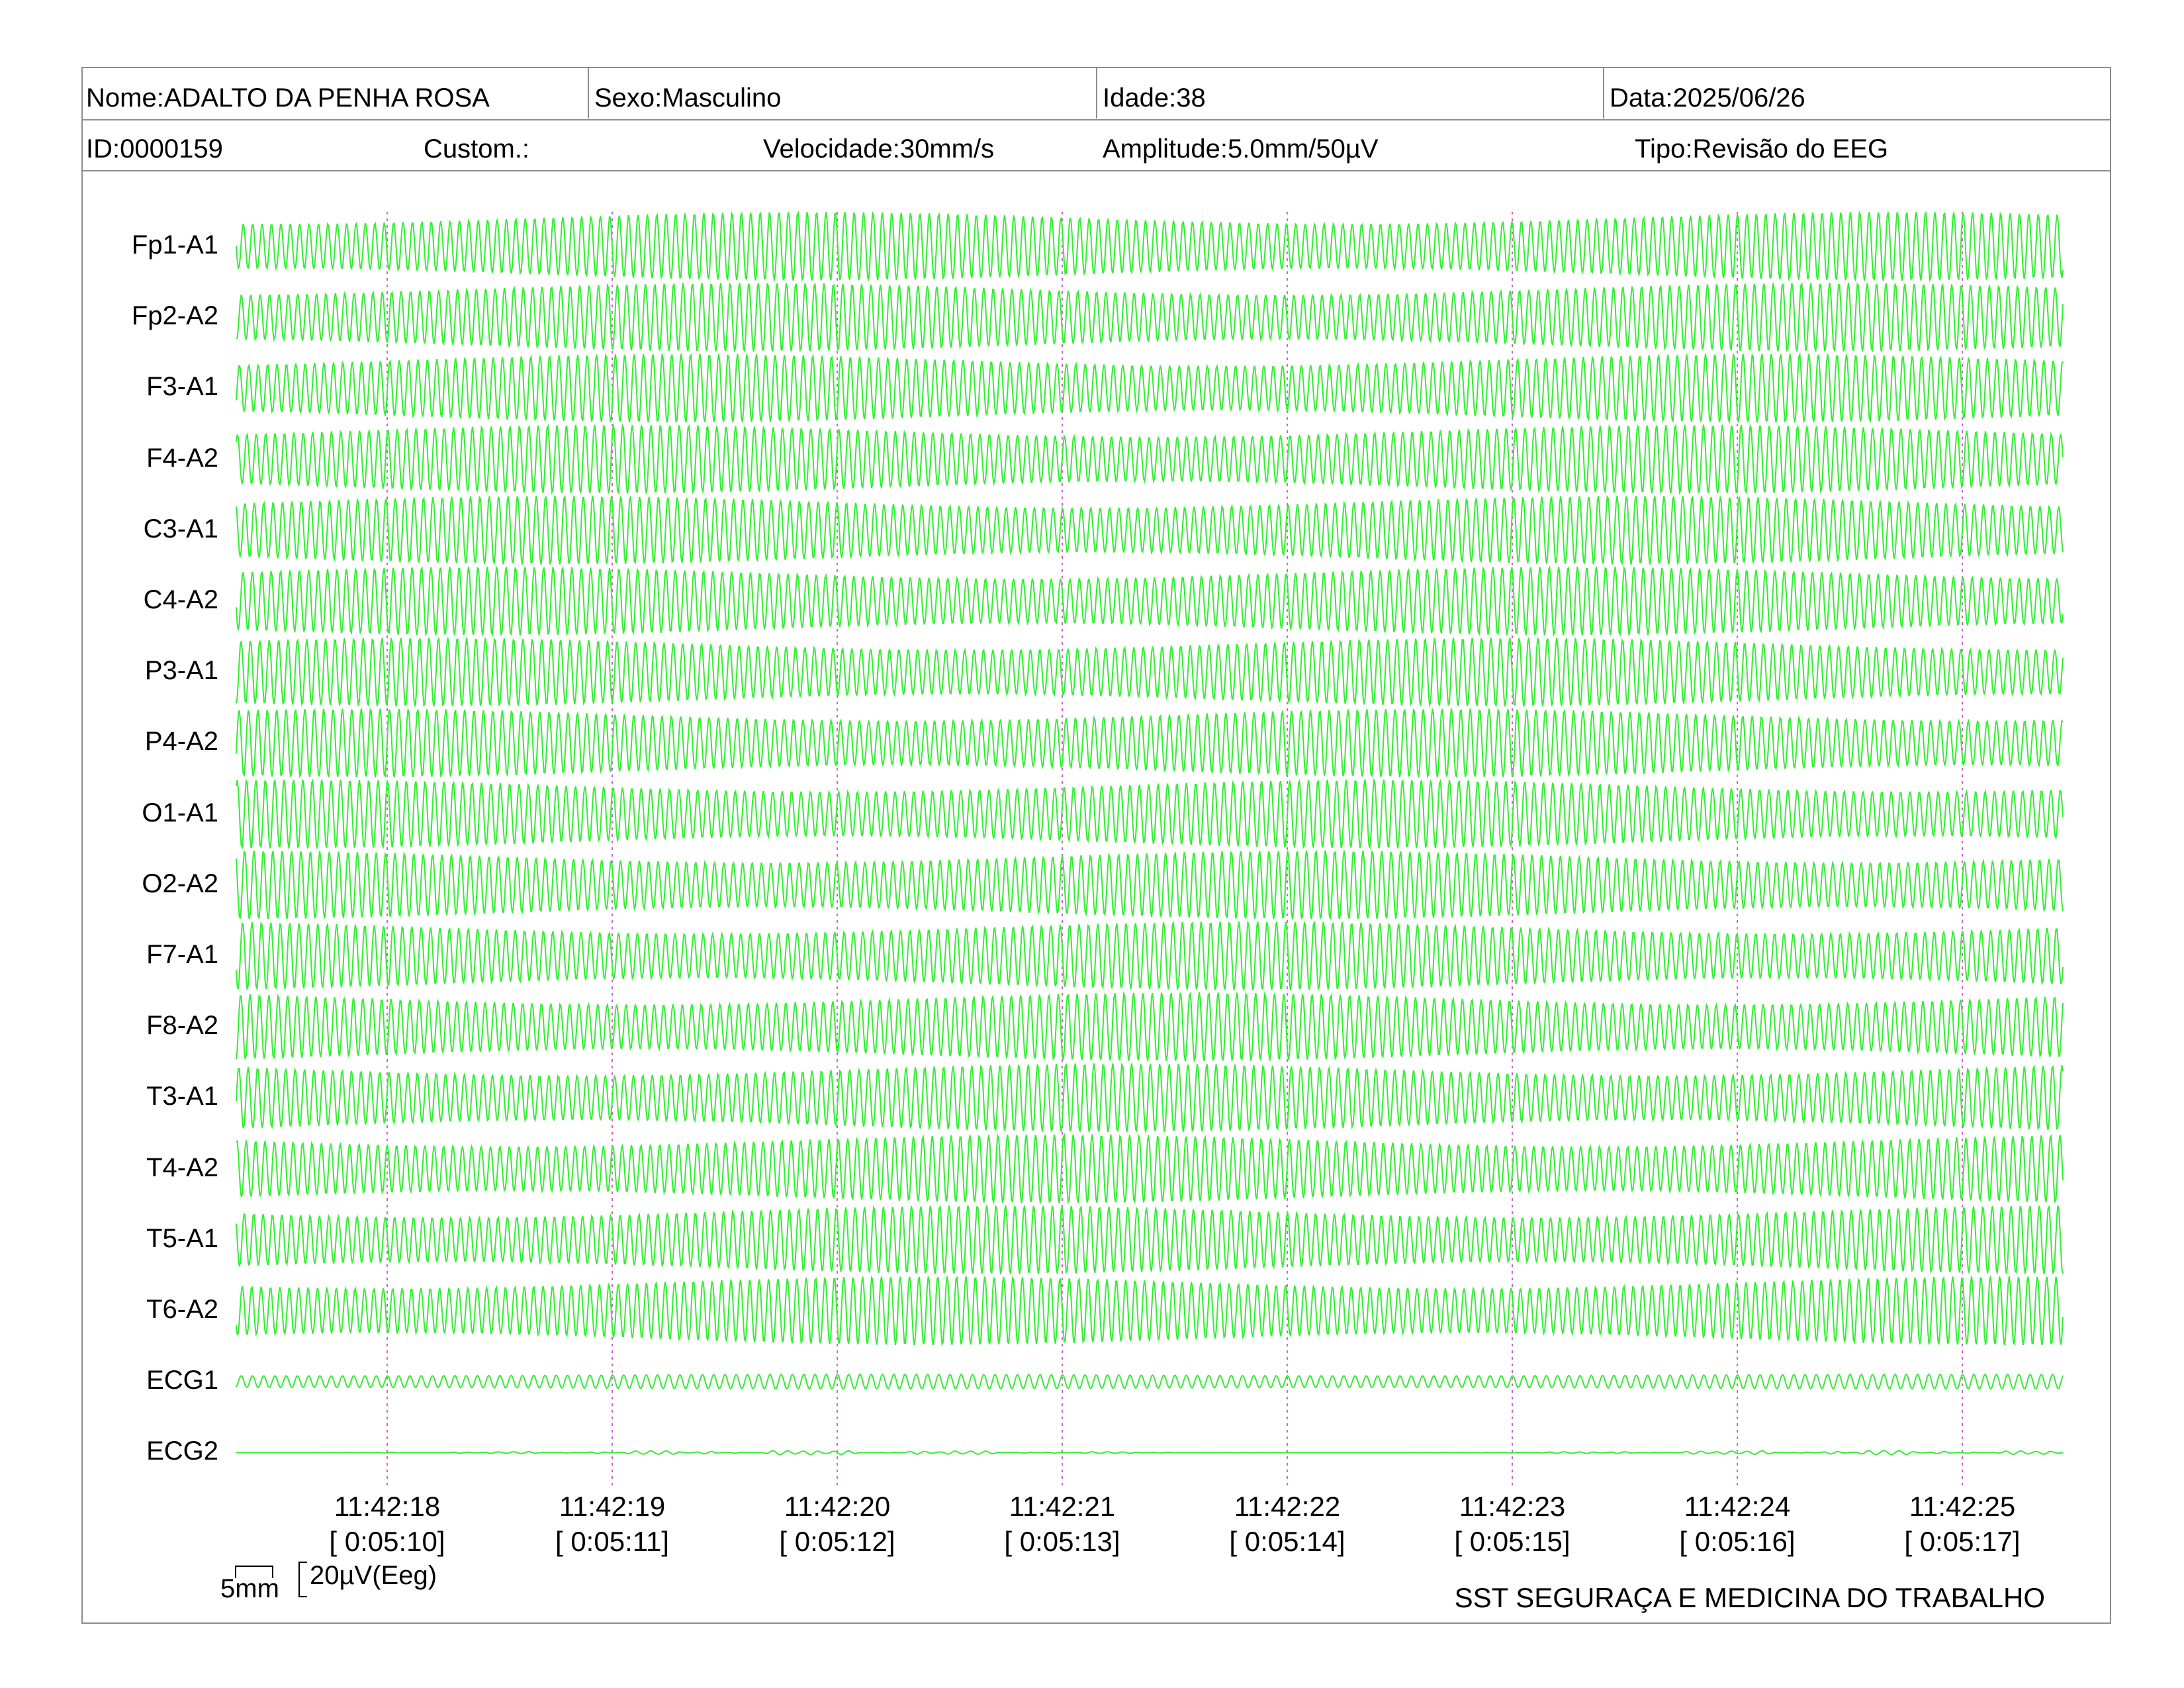  Describe the element at coordinates (182, 1238) in the screenshot. I see `channel-label: T5-A1` at that location.